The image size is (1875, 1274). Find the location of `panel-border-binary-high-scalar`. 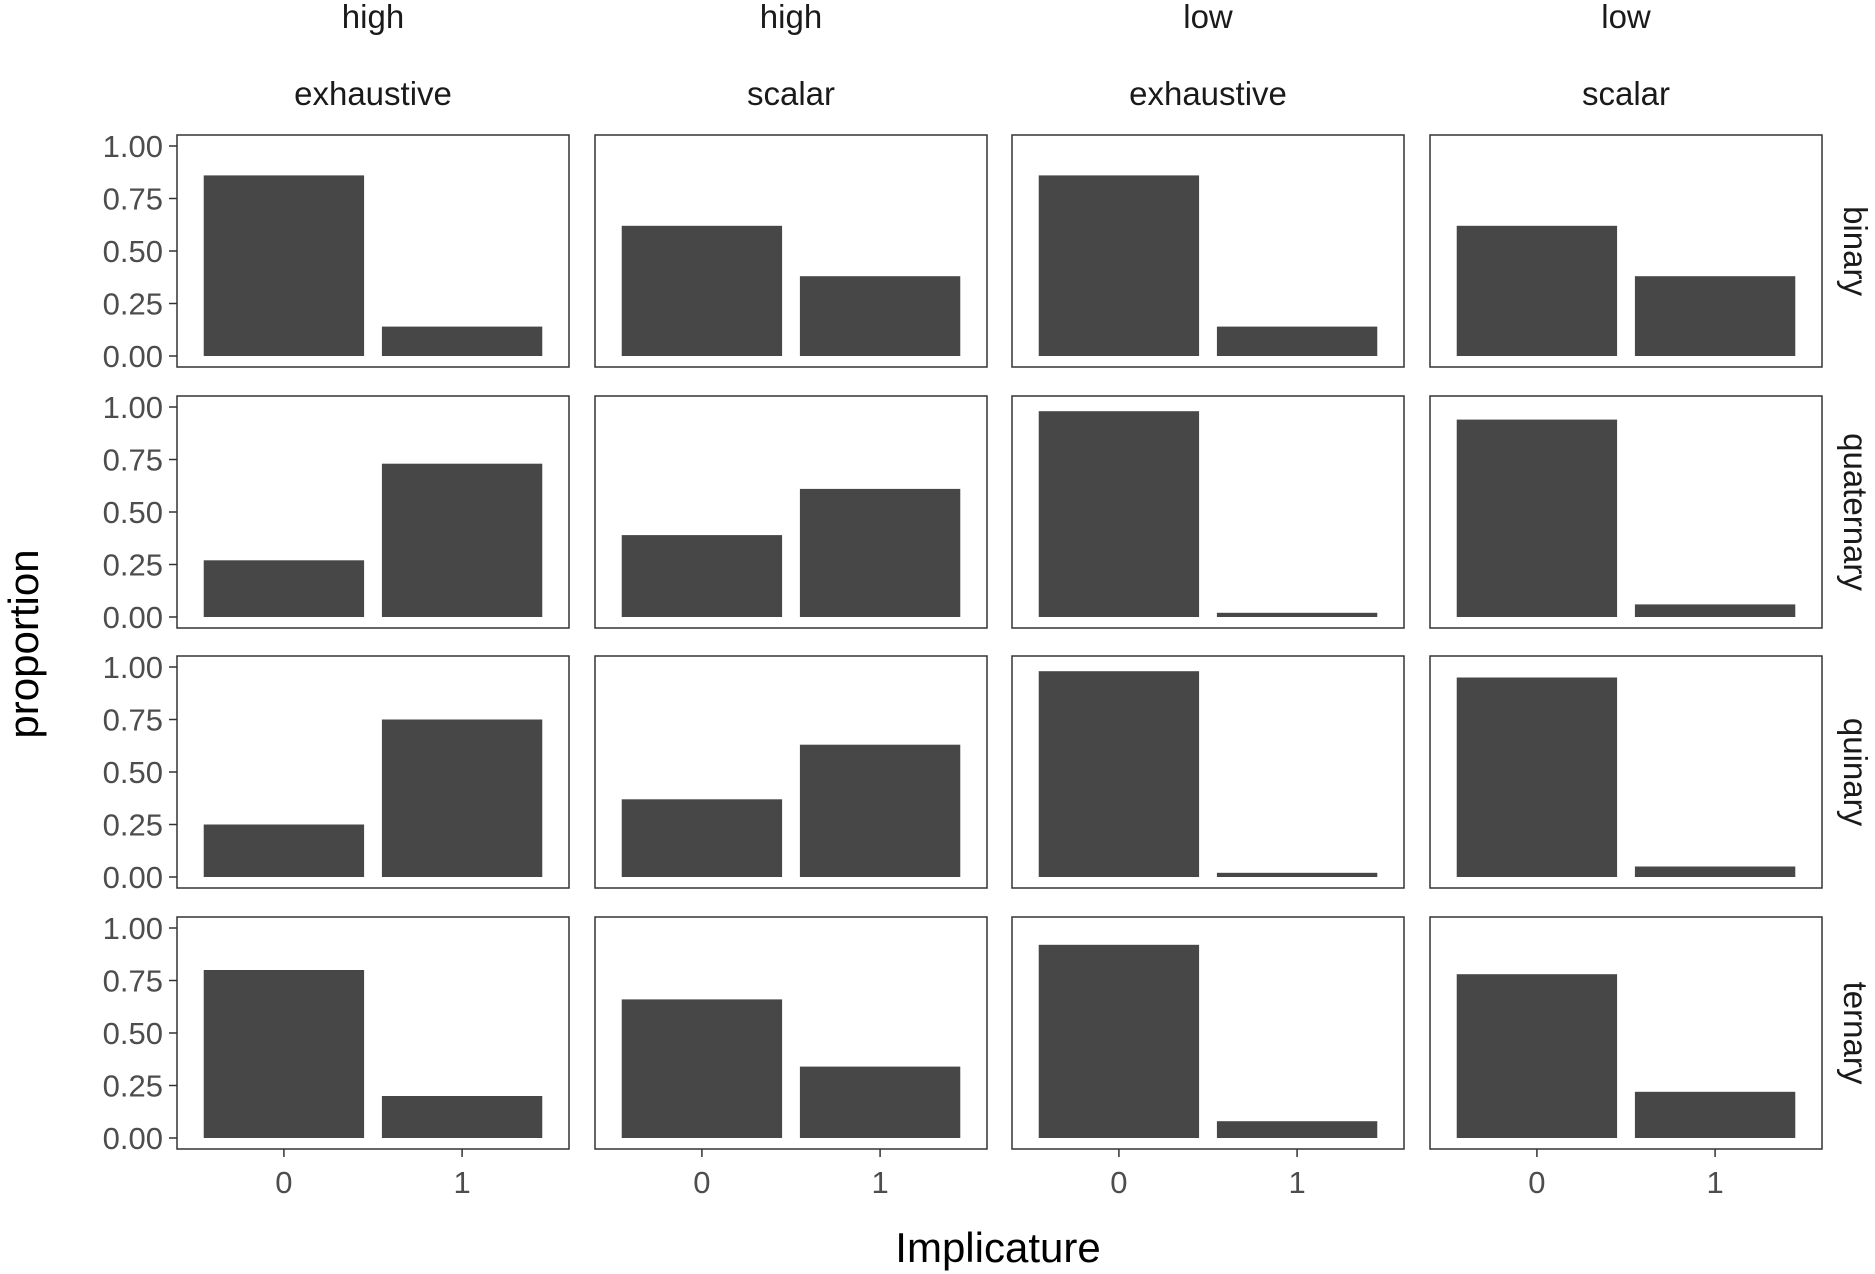

panel-border-binary-high-scalar is located at coordinates (791, 251).